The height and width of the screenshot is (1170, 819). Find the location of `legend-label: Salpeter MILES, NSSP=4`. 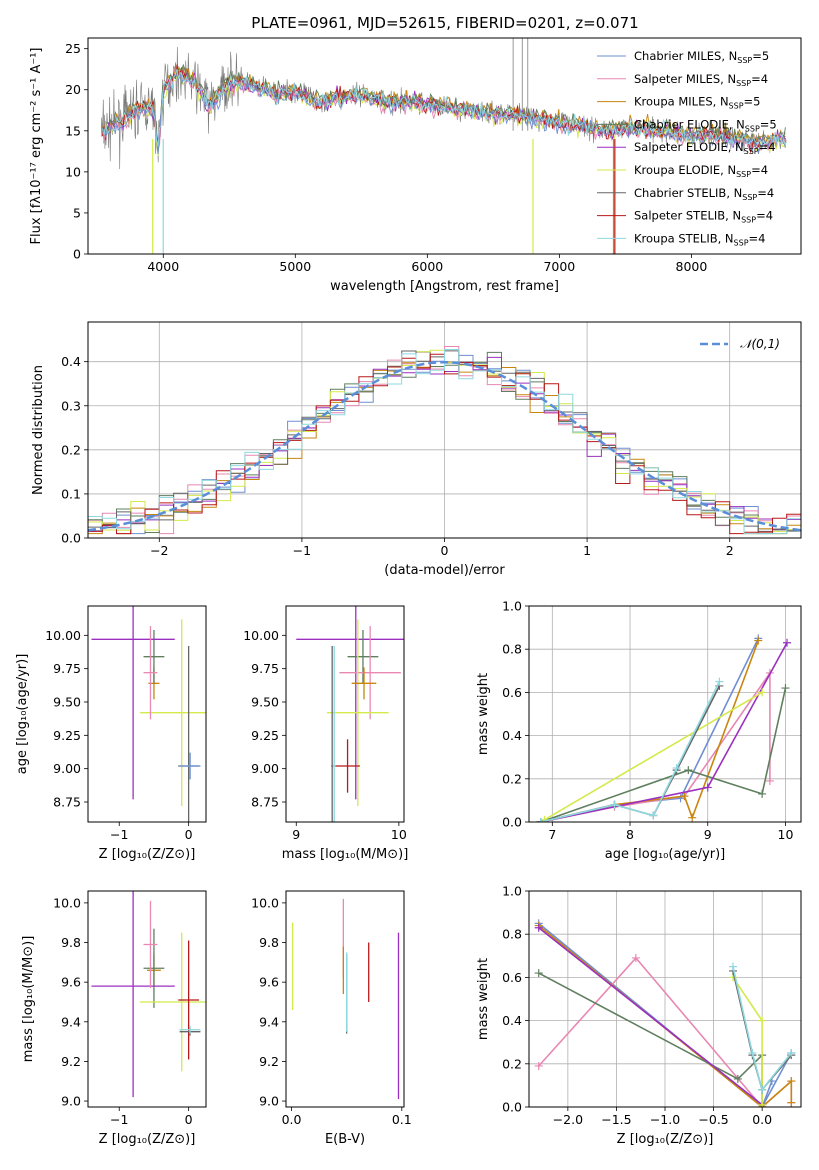

legend-label: Salpeter MILES, NSSP=4 is located at coordinates (701, 80).